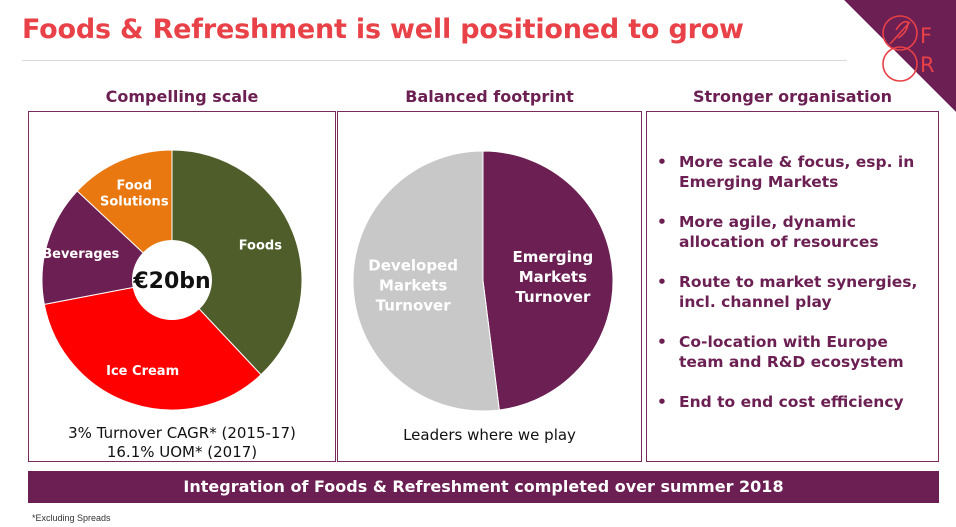  I want to click on bullet-item: • End to end cost efficiency, so click(795, 402).